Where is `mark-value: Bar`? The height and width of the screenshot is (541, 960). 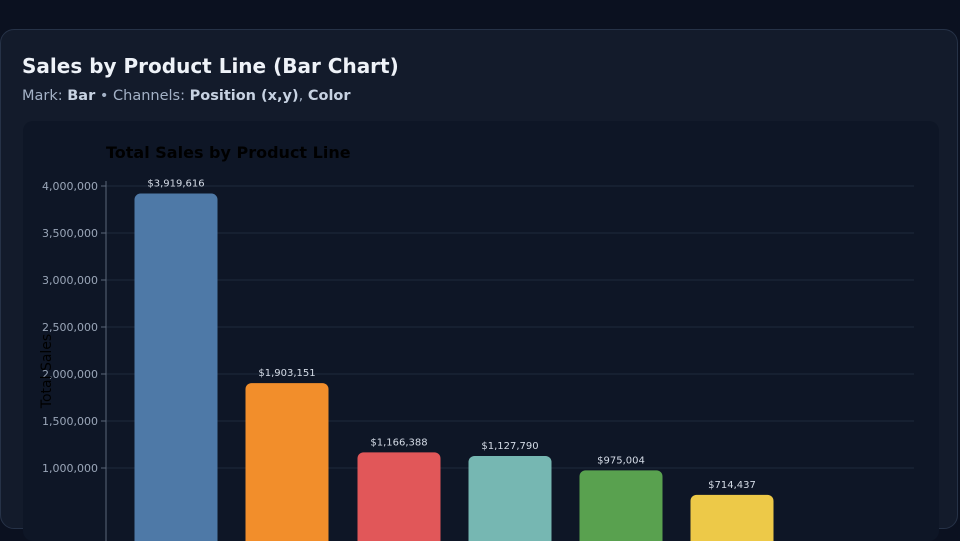 mark-value: Bar is located at coordinates (81, 96).